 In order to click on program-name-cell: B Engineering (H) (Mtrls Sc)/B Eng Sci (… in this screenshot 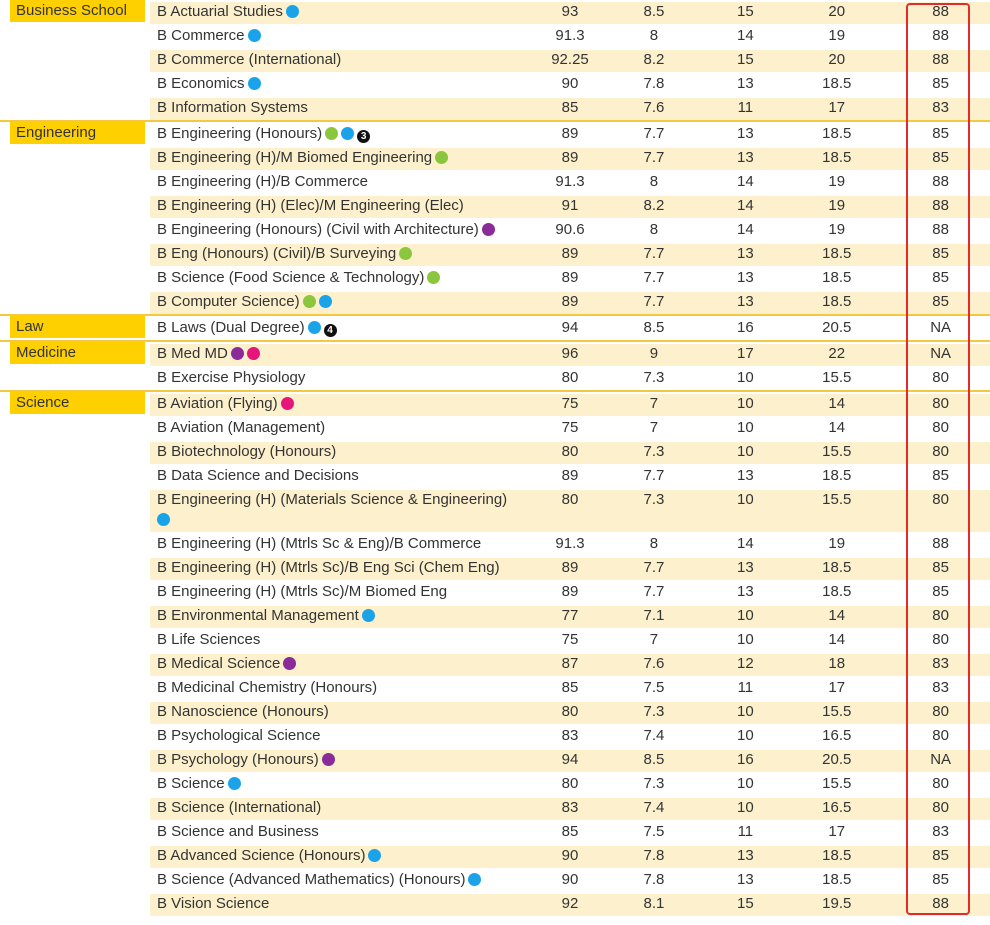, I will do `click(340, 569)`.